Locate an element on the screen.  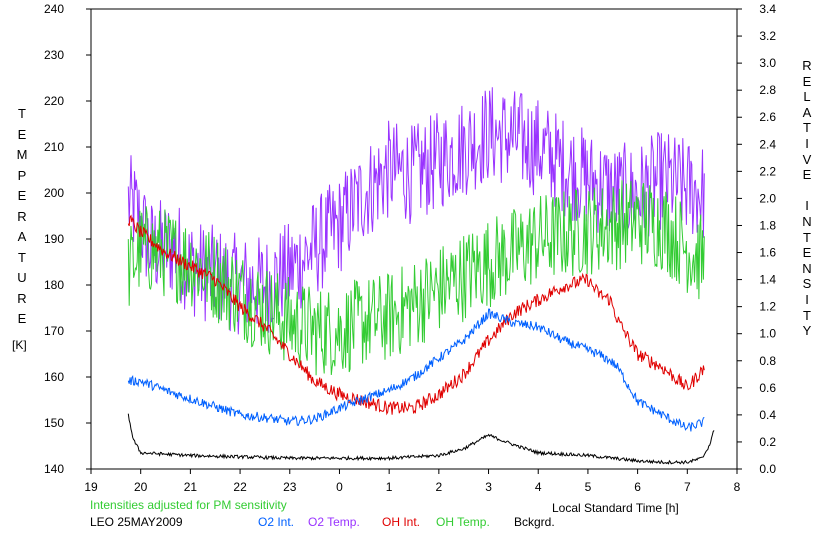
x-tick-label: 22 is located at coordinates (240, 487).